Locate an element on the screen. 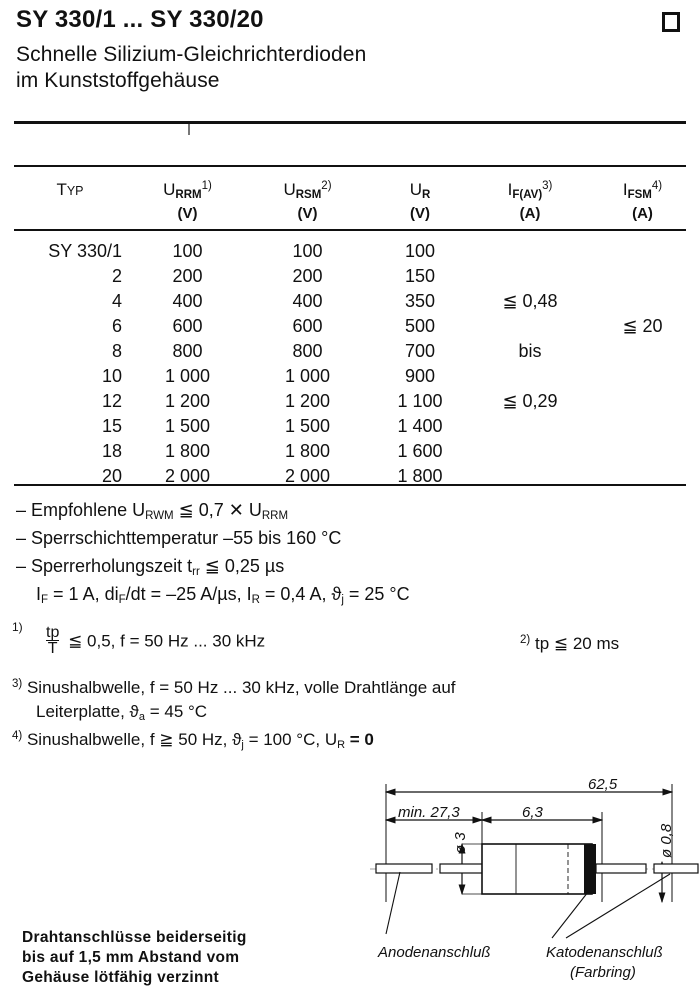 Image resolution: width=700 pixels, height=995 pixels. cell-ursm: 100 is located at coordinates (307, 251).